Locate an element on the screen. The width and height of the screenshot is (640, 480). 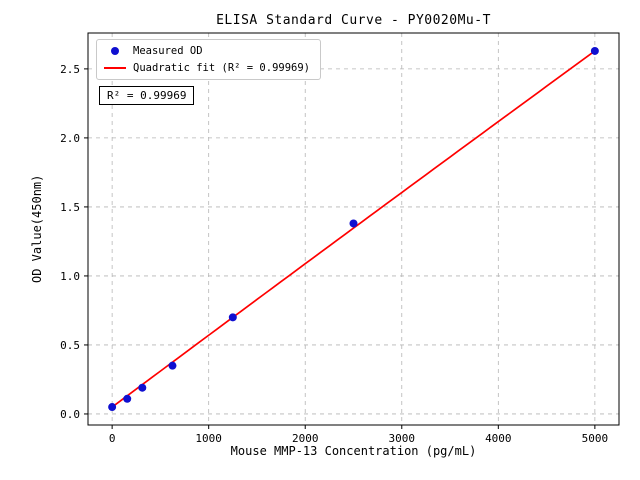
svg-text: 2000 is located at coordinates (305, 438).